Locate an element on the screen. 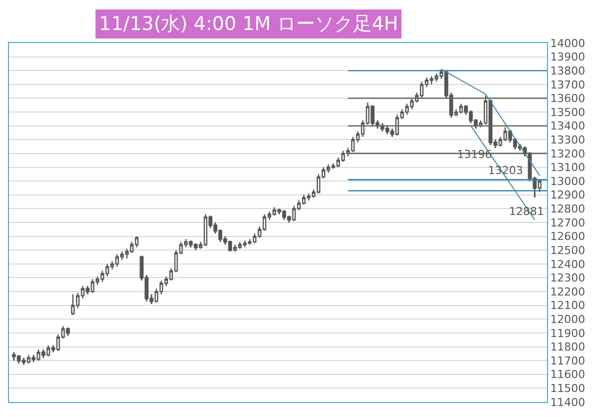  y-tick-label: 11900 is located at coordinates (568, 333).